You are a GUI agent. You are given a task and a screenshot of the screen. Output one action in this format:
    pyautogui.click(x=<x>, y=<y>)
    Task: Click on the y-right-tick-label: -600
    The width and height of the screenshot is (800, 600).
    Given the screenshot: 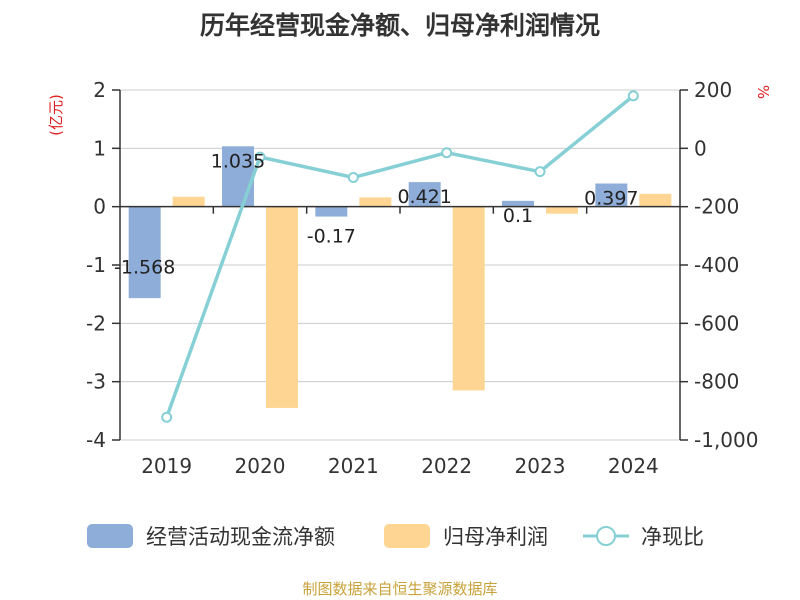 What is the action you would take?
    pyautogui.click(x=716, y=323)
    